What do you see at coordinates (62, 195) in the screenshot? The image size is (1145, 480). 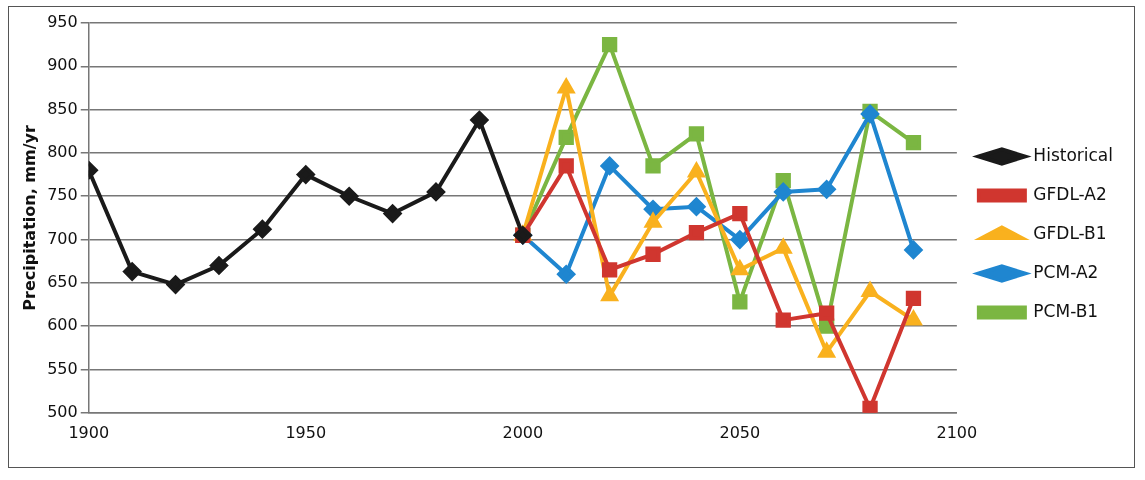 I see `y-tick-label: 750` at bounding box center [62, 195].